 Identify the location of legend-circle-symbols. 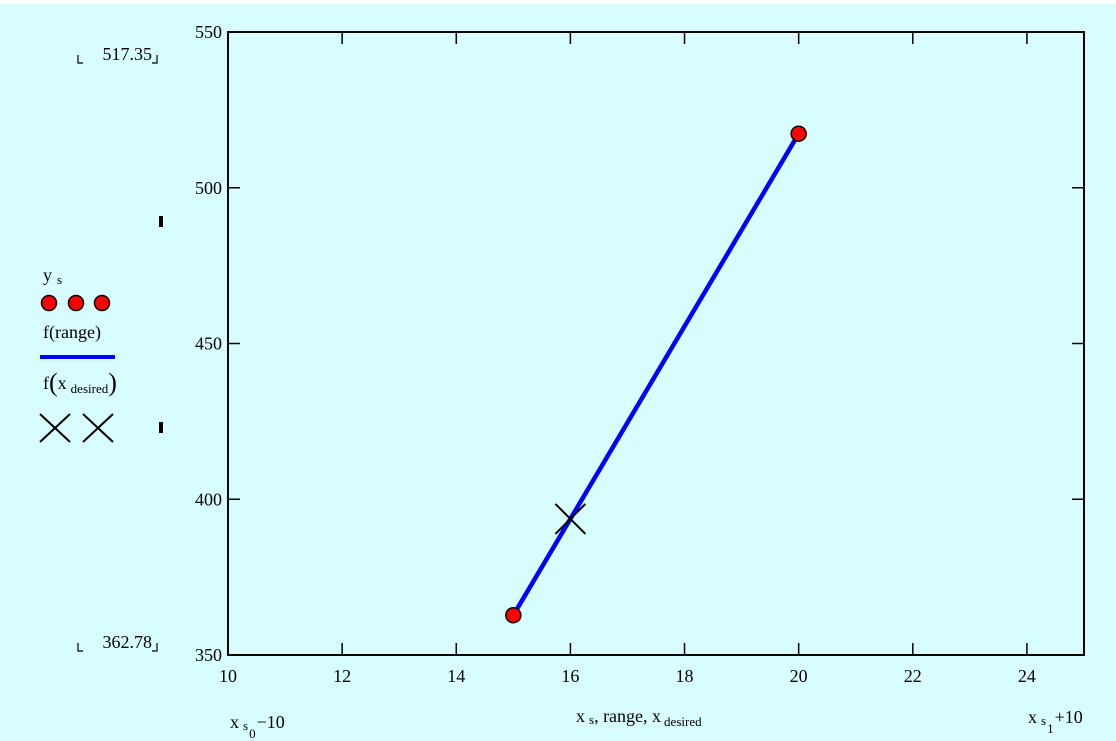
(75, 303).